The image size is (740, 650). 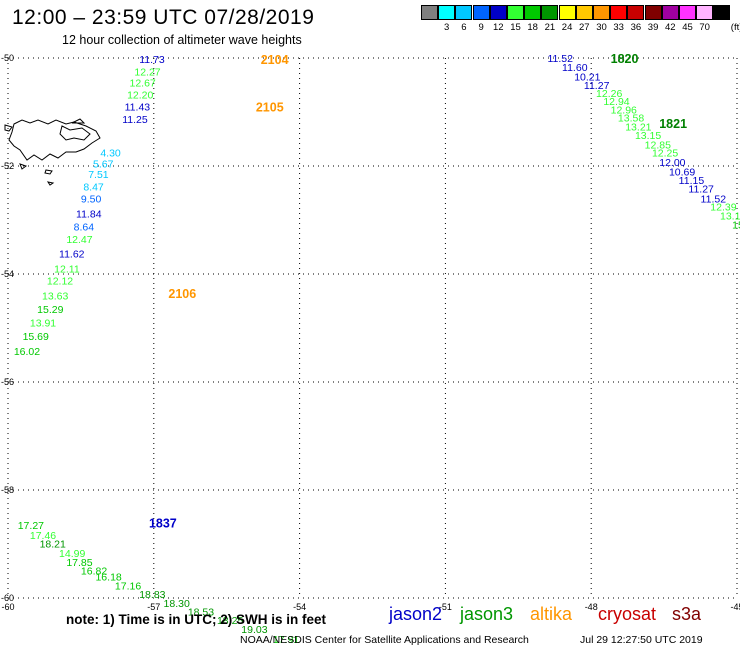 What do you see at coordinates (631, 118) in the screenshot?
I see `wave-height-value: 13.58` at bounding box center [631, 118].